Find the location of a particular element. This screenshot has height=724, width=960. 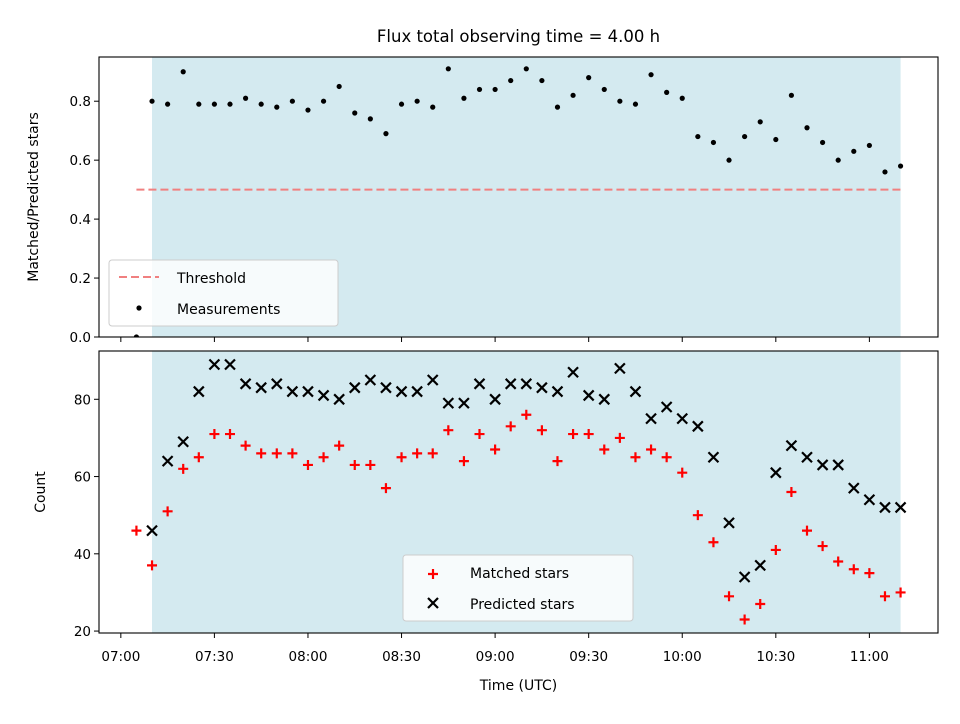

legend-box is located at coordinates (518, 588).